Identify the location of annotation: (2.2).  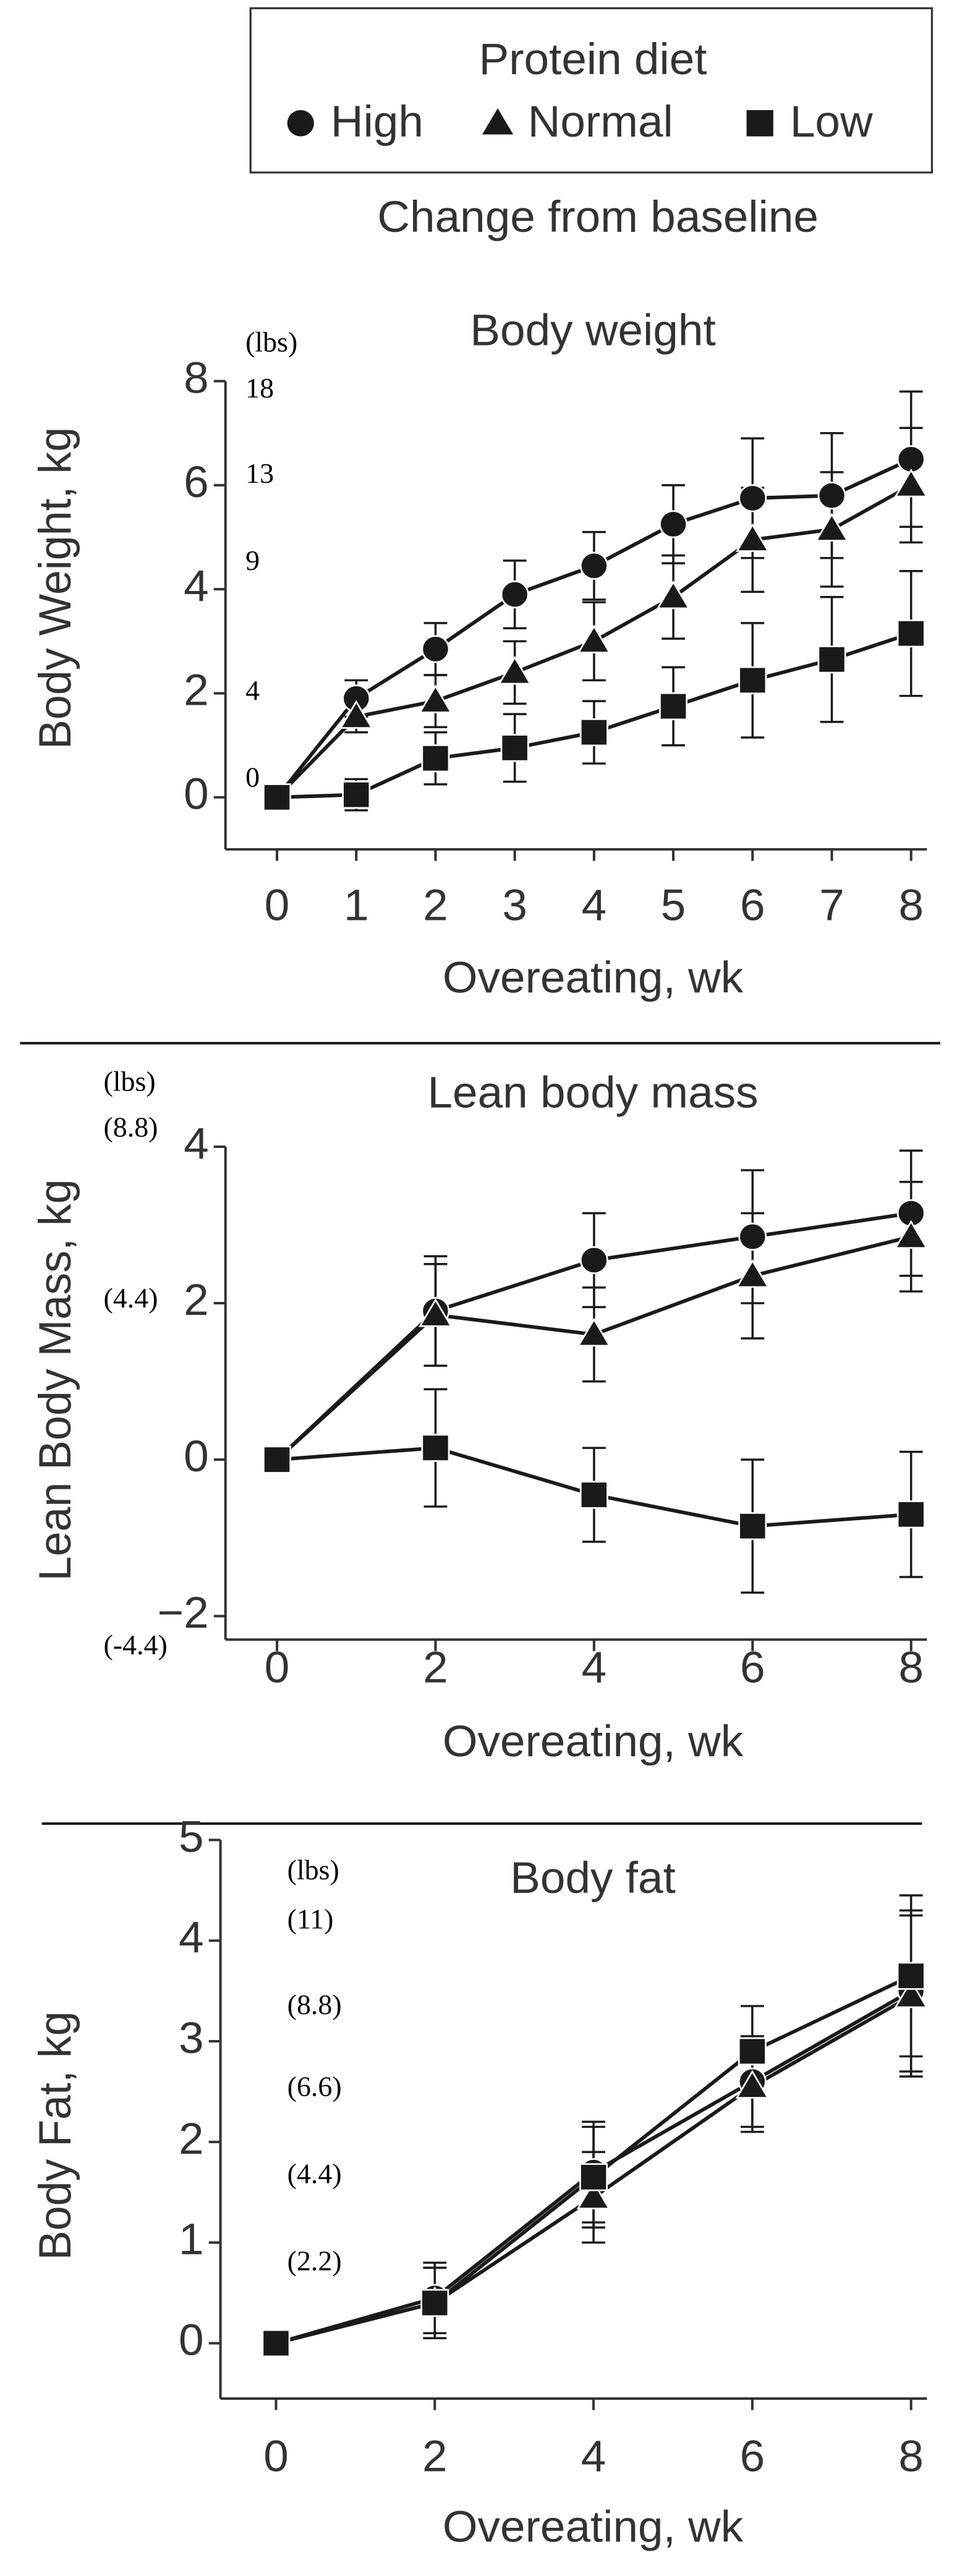
(314, 2261).